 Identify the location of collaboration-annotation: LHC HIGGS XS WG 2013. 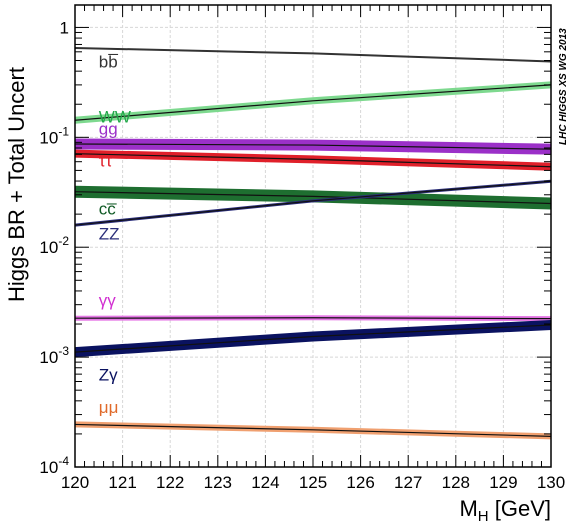
(563, 86).